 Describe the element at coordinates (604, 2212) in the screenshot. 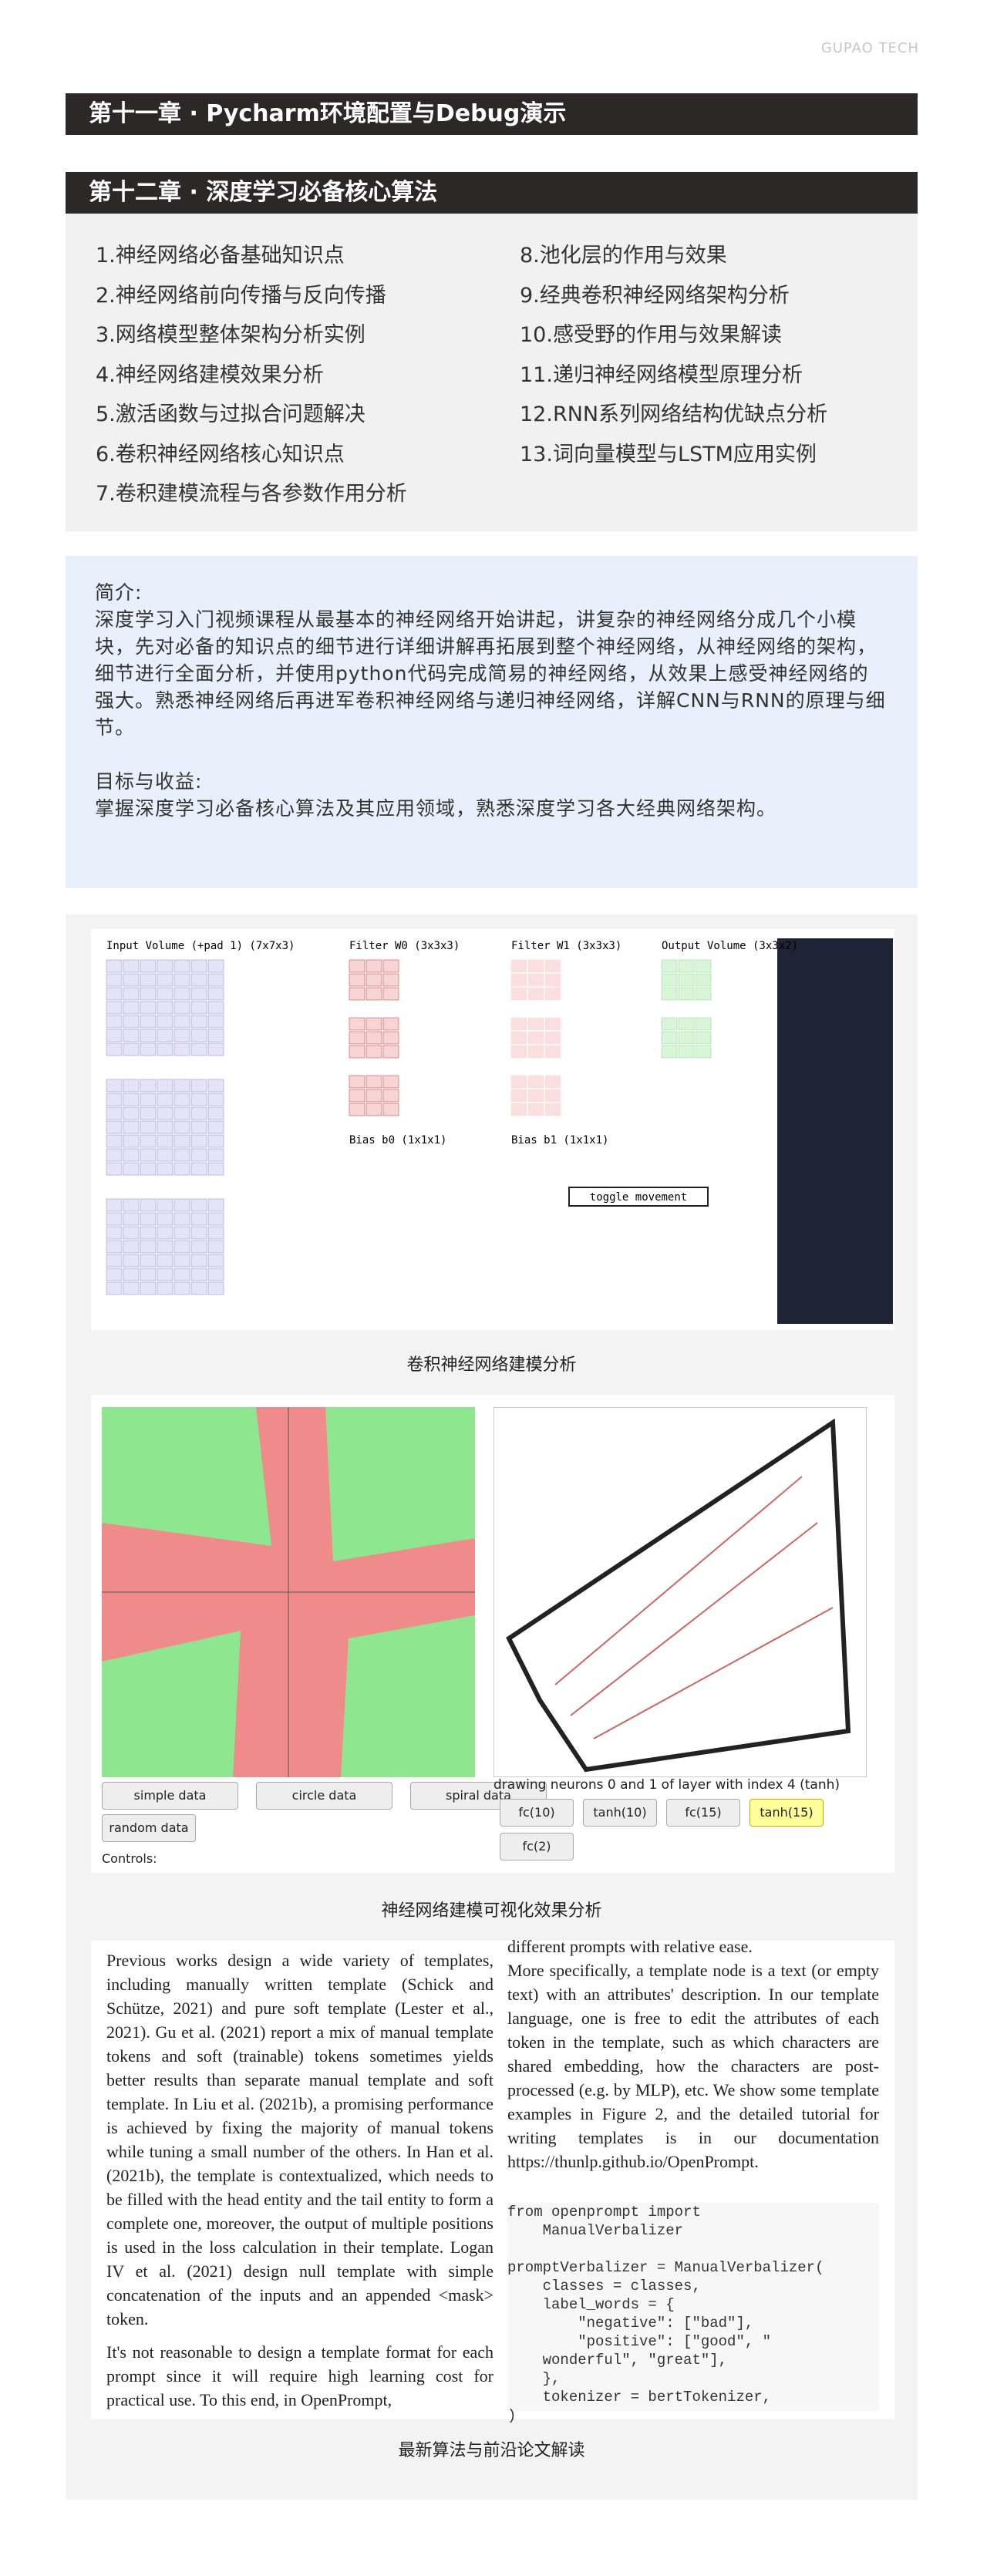

I see `code-line: from openprompt import` at that location.